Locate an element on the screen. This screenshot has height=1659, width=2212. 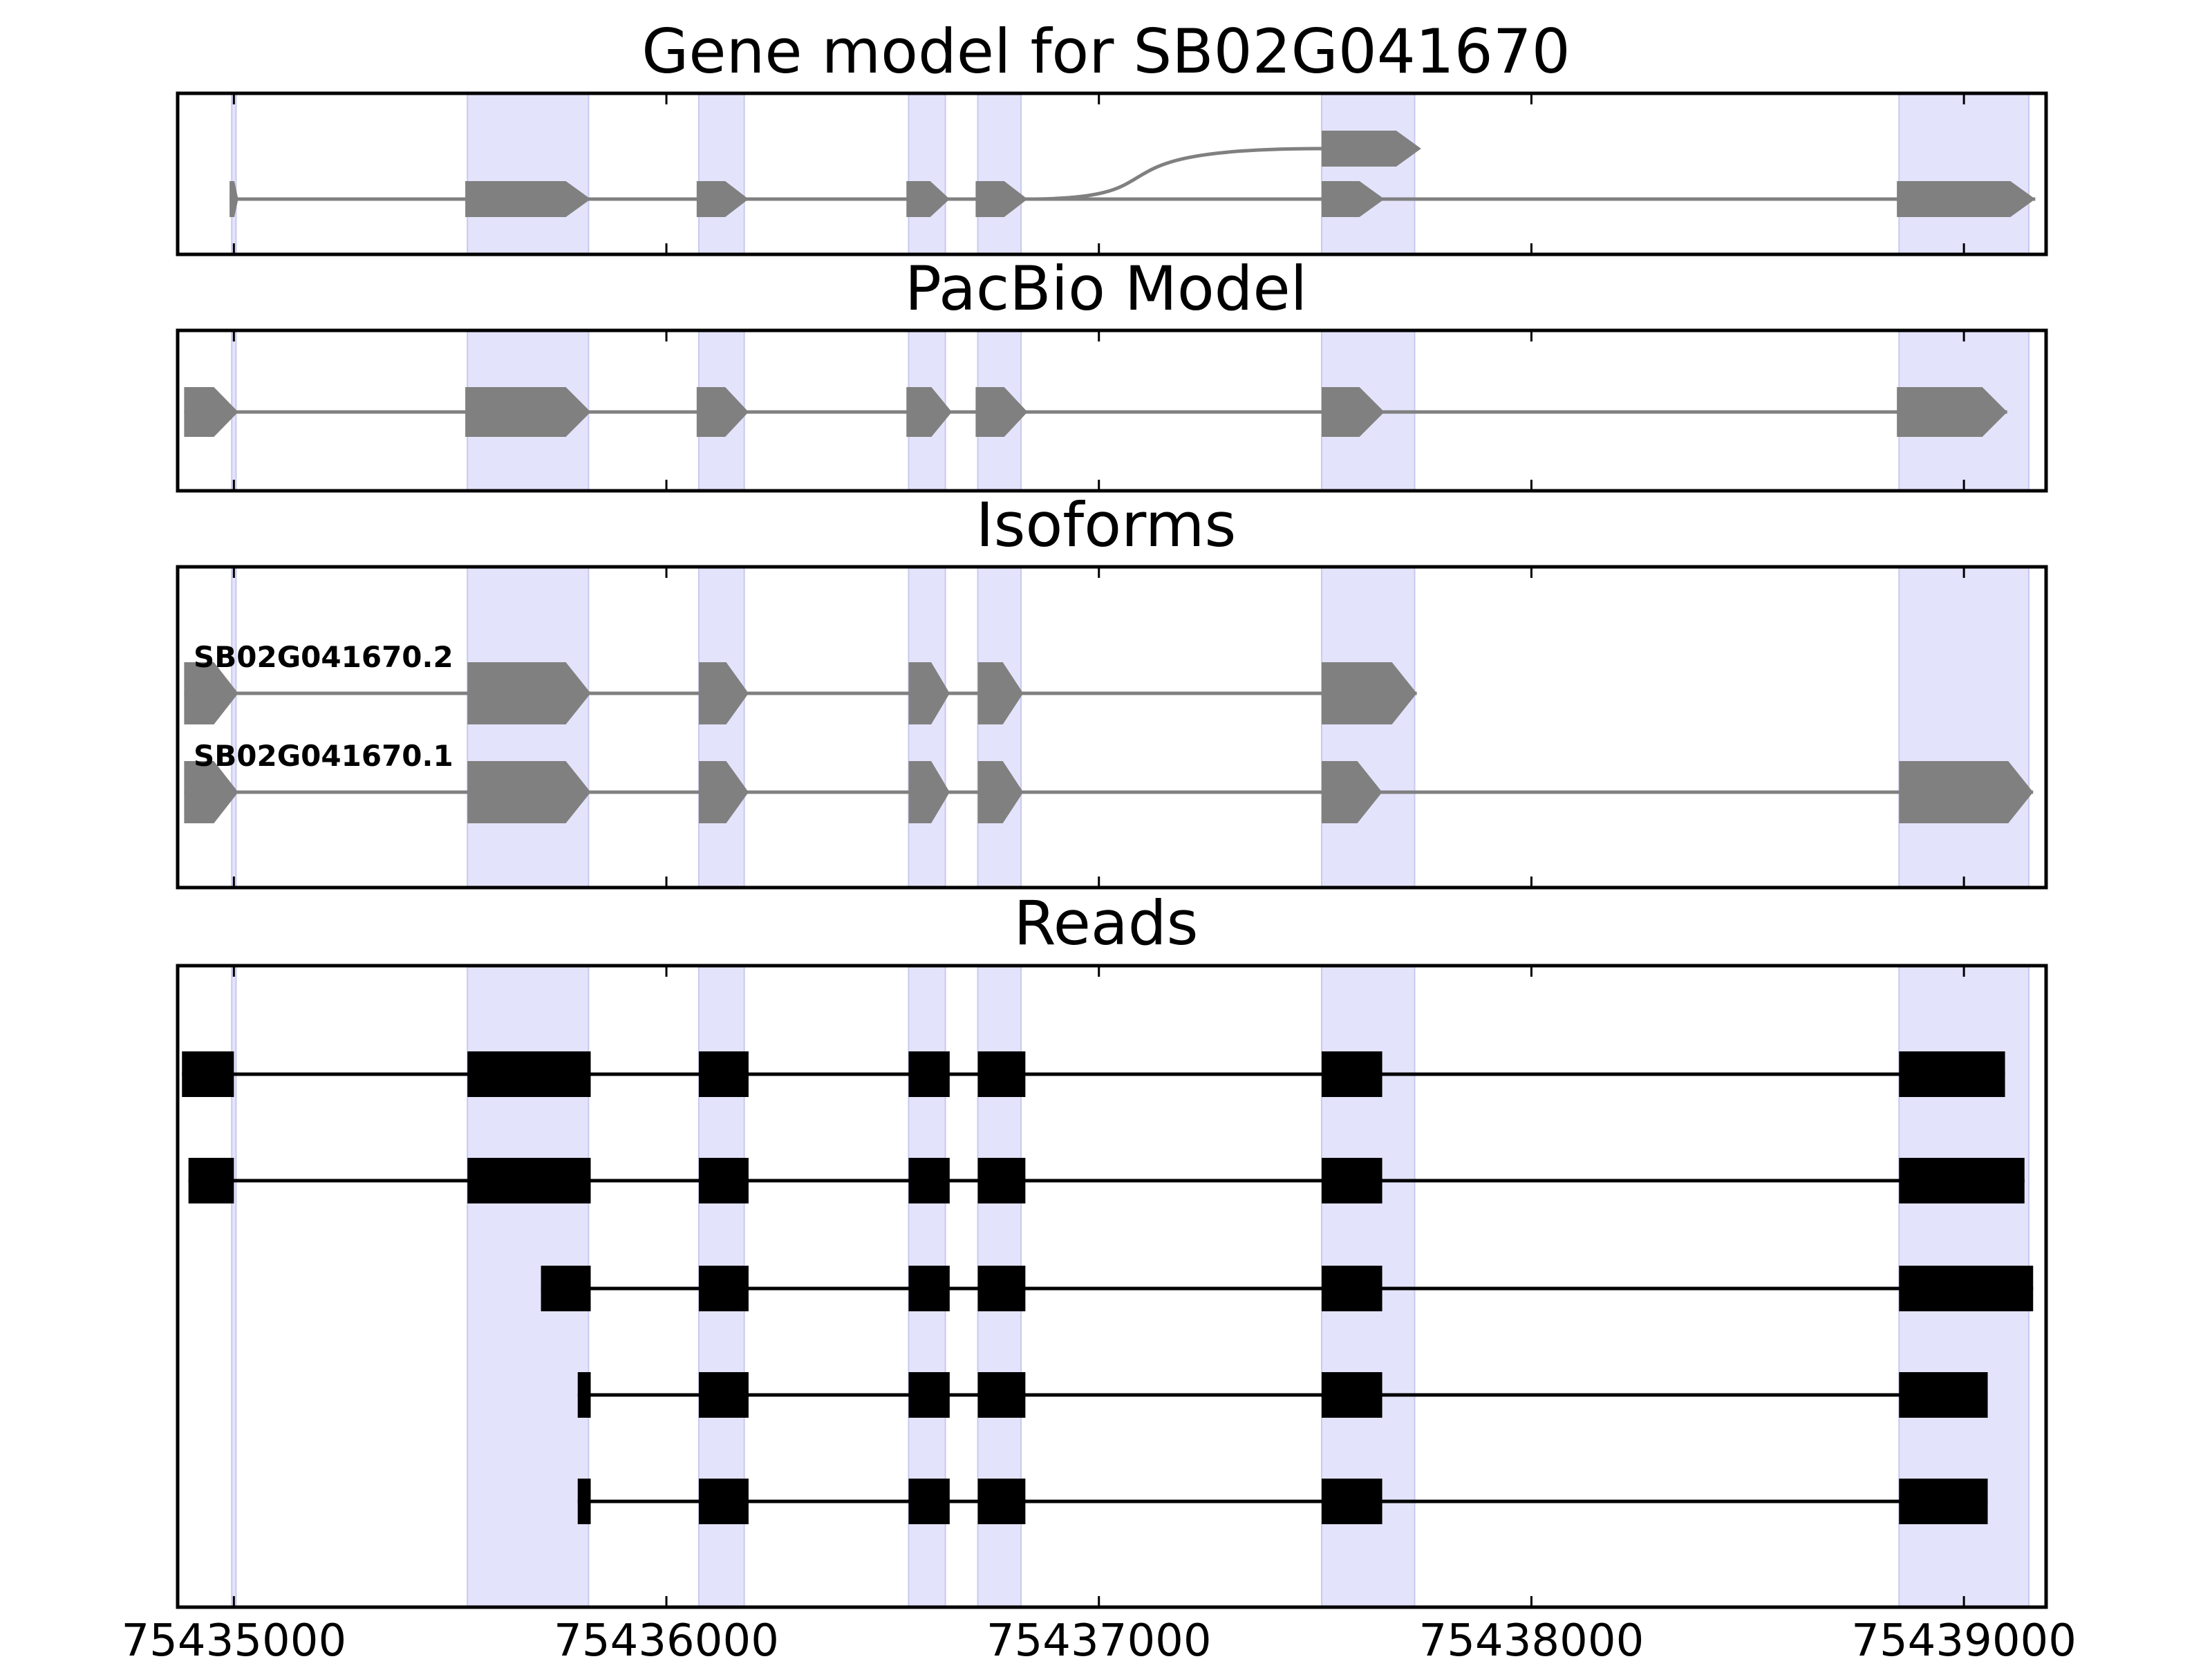
isoforms-title: Isoforms is located at coordinates (1106, 525).